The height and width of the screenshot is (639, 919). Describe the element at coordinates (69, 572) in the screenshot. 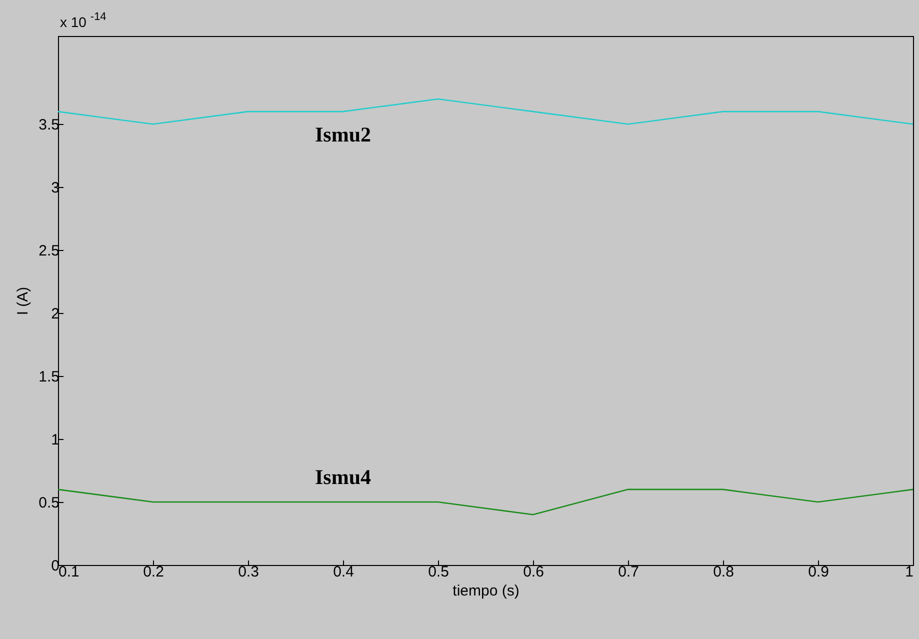

I see `x-tick-label: 0.1` at that location.